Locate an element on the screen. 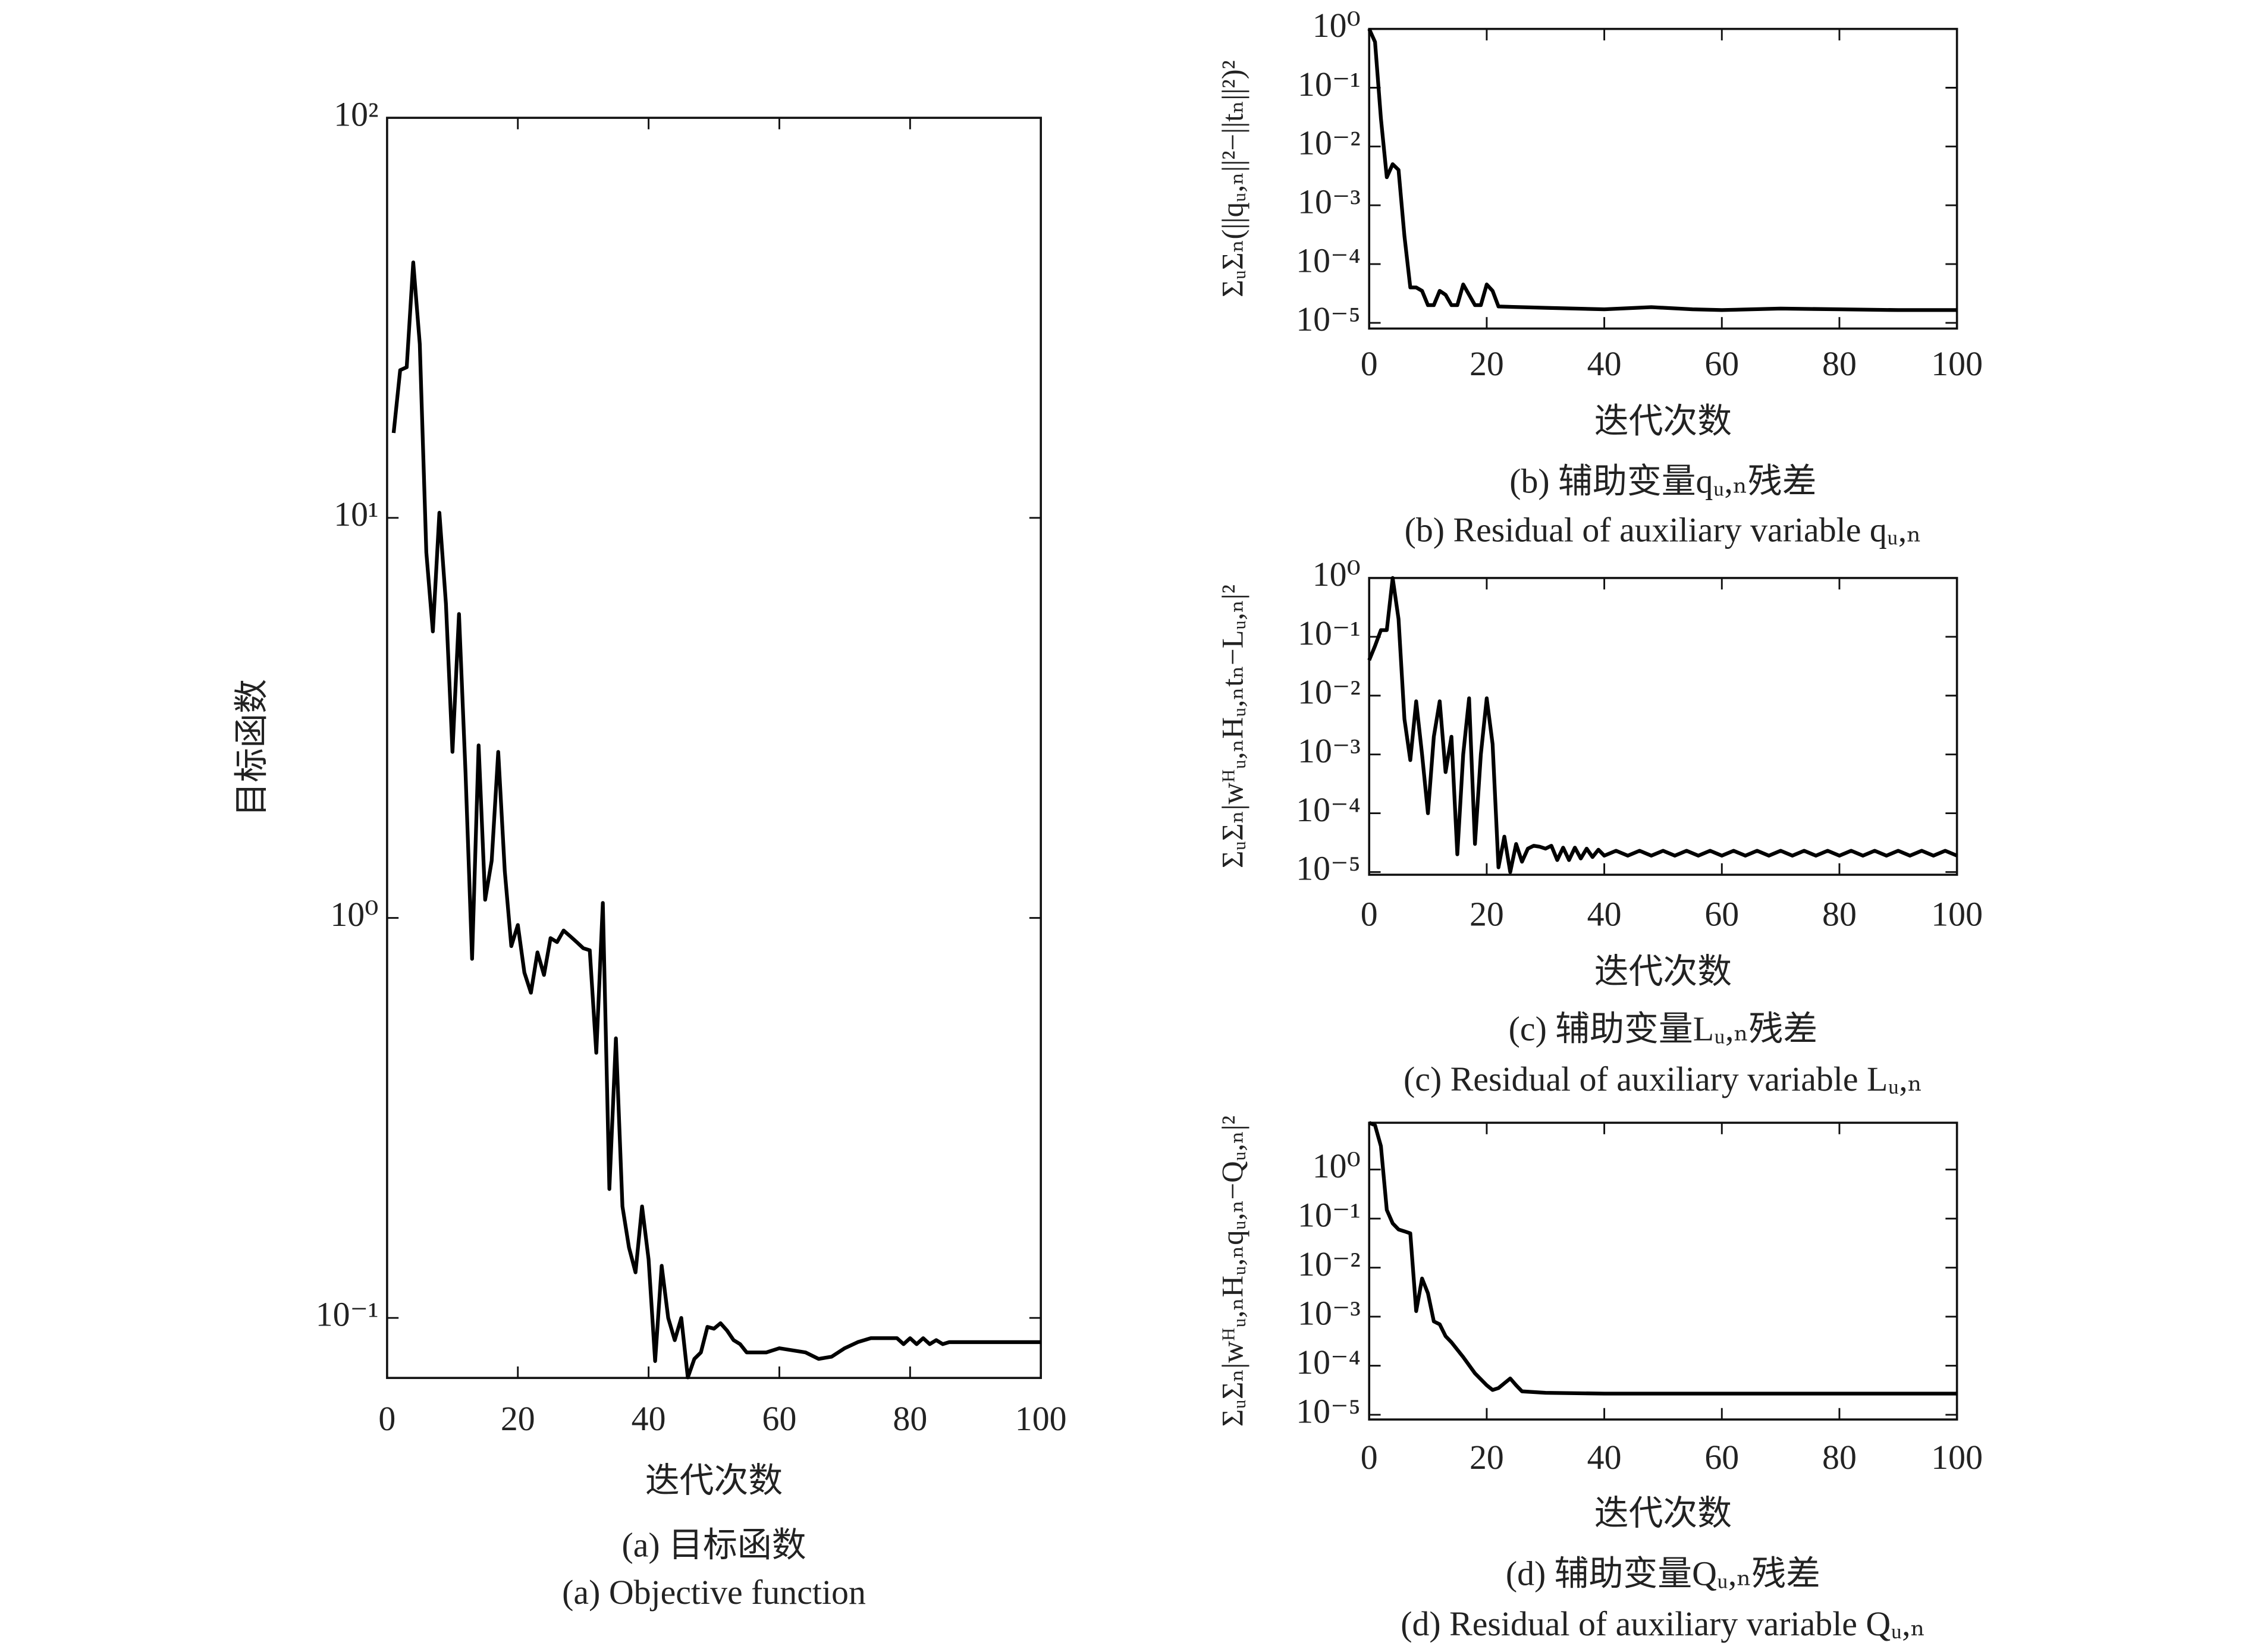 Image resolution: width=2248 pixels, height=1652 pixels. caption: (c) 辅助变量Lᵤ,ₙ残差 is located at coordinates (1663, 1028).